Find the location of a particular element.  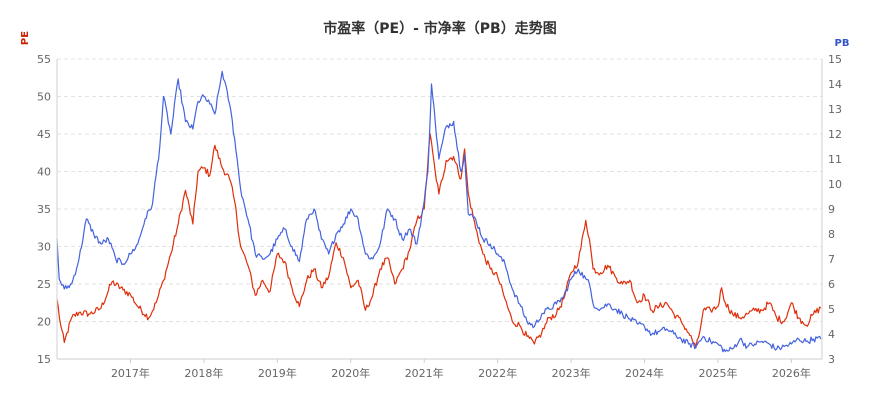

right-tick-label: 13 is located at coordinates (835, 109).